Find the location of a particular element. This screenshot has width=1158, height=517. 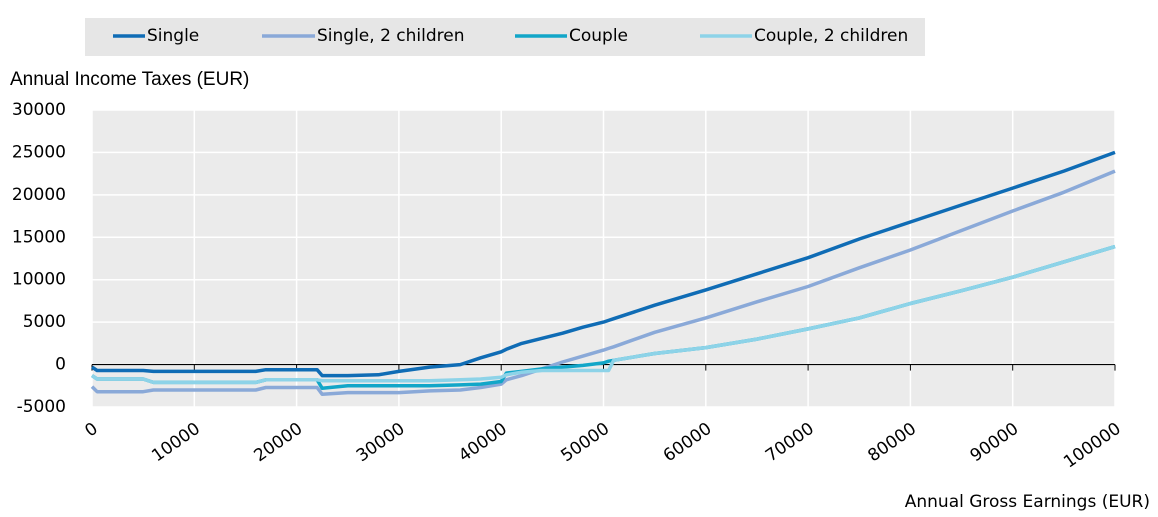

y-tick-label: 30000 is located at coordinates (39, 110).